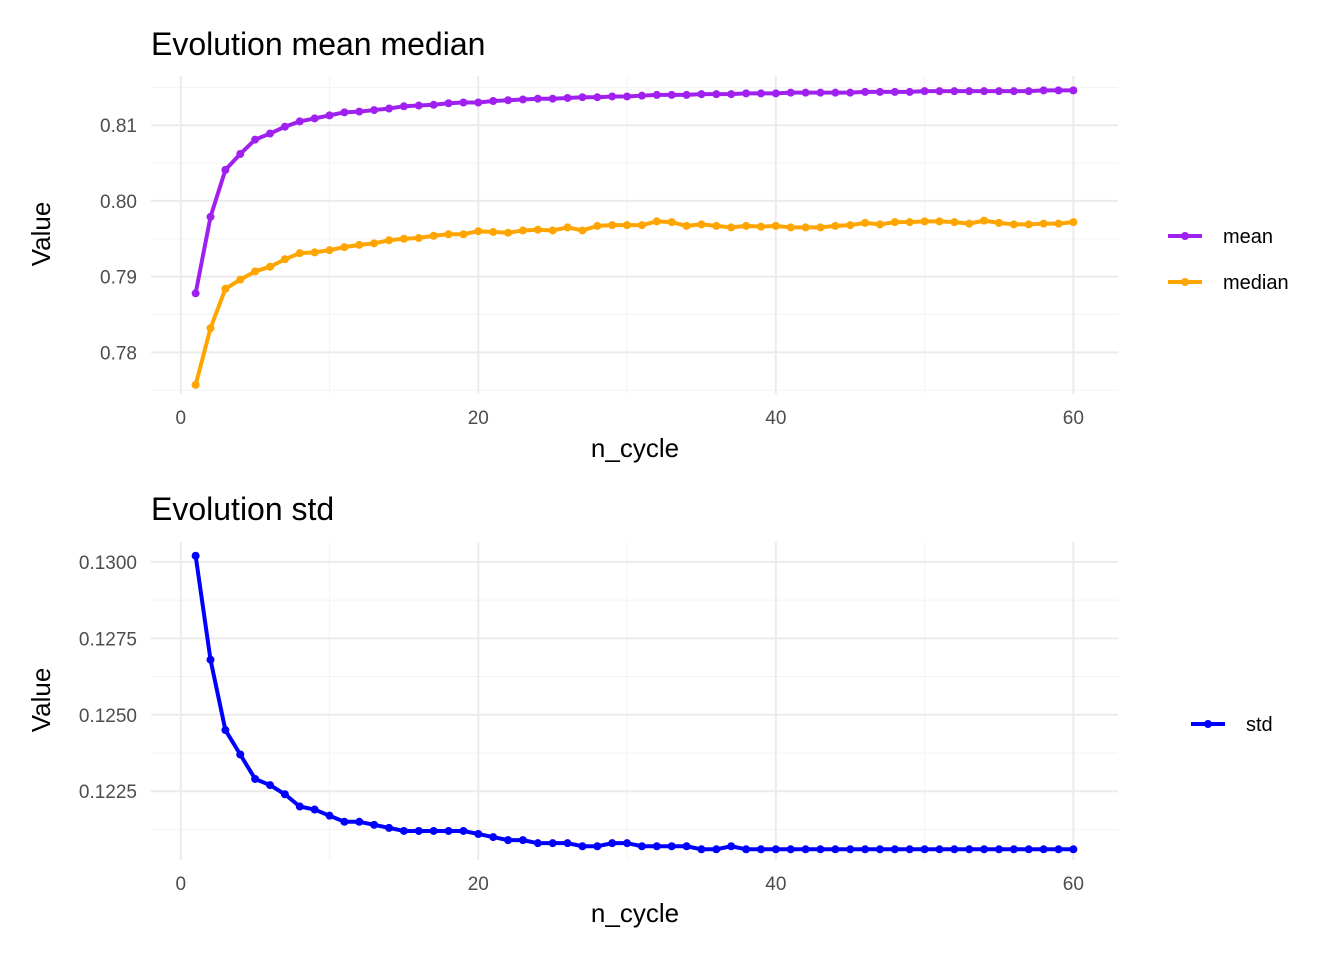 This screenshot has height=960, width=1344. Describe the element at coordinates (41, 700) in the screenshot. I see `y-axis-title: Value` at that location.